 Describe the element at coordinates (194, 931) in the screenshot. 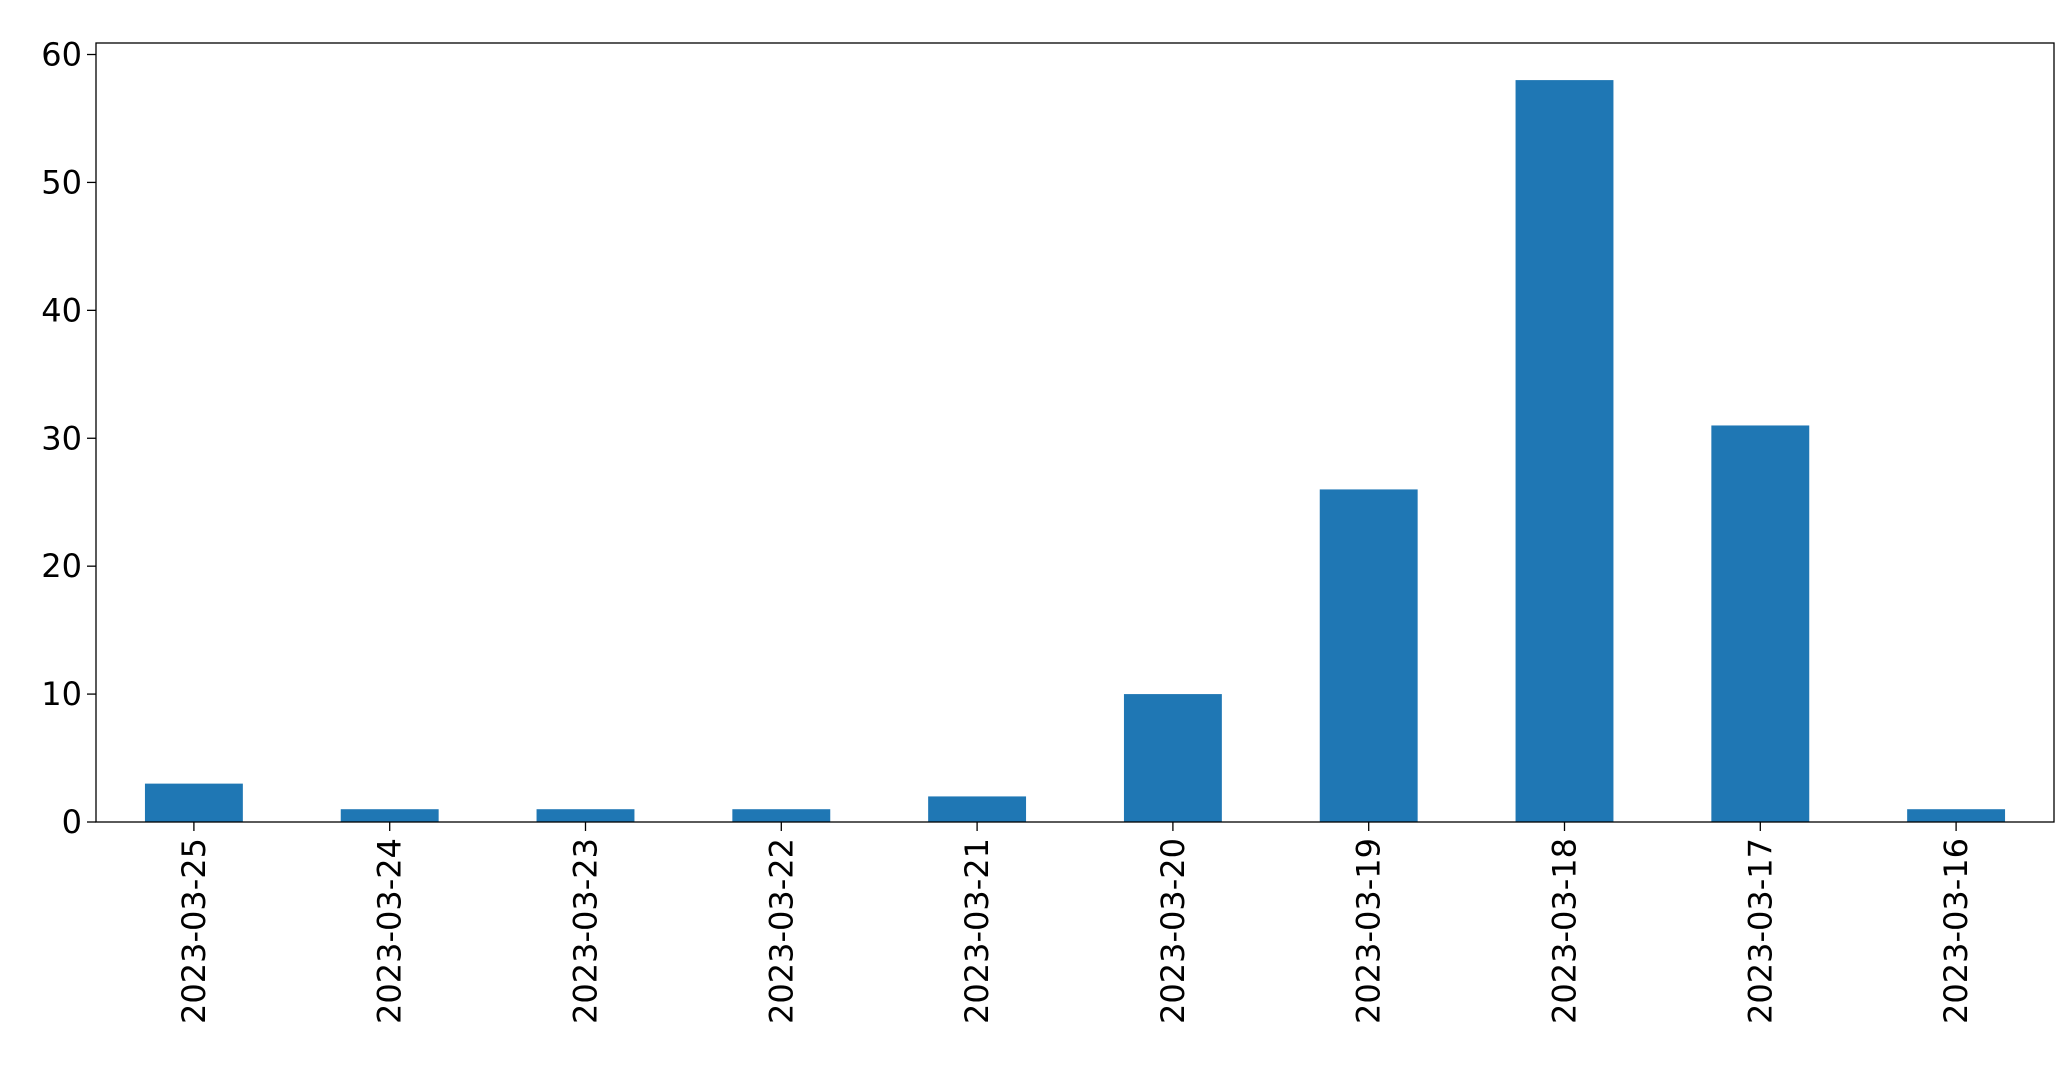

I see `x-tick-label: 2023-03-25` at that location.